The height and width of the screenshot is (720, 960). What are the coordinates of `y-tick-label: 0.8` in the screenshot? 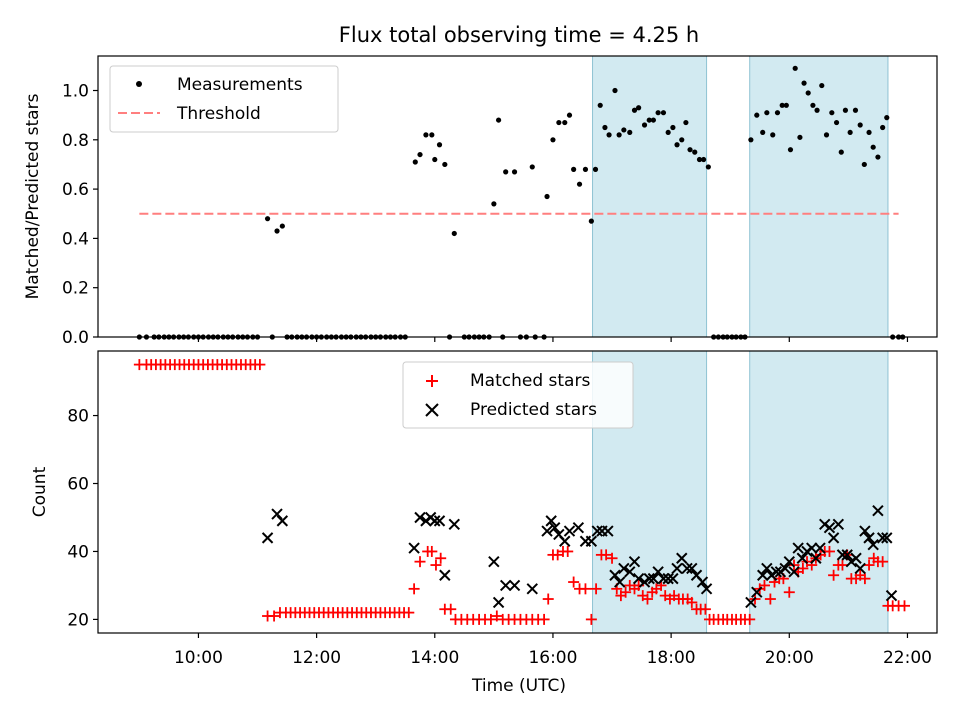 It's located at (75, 141).